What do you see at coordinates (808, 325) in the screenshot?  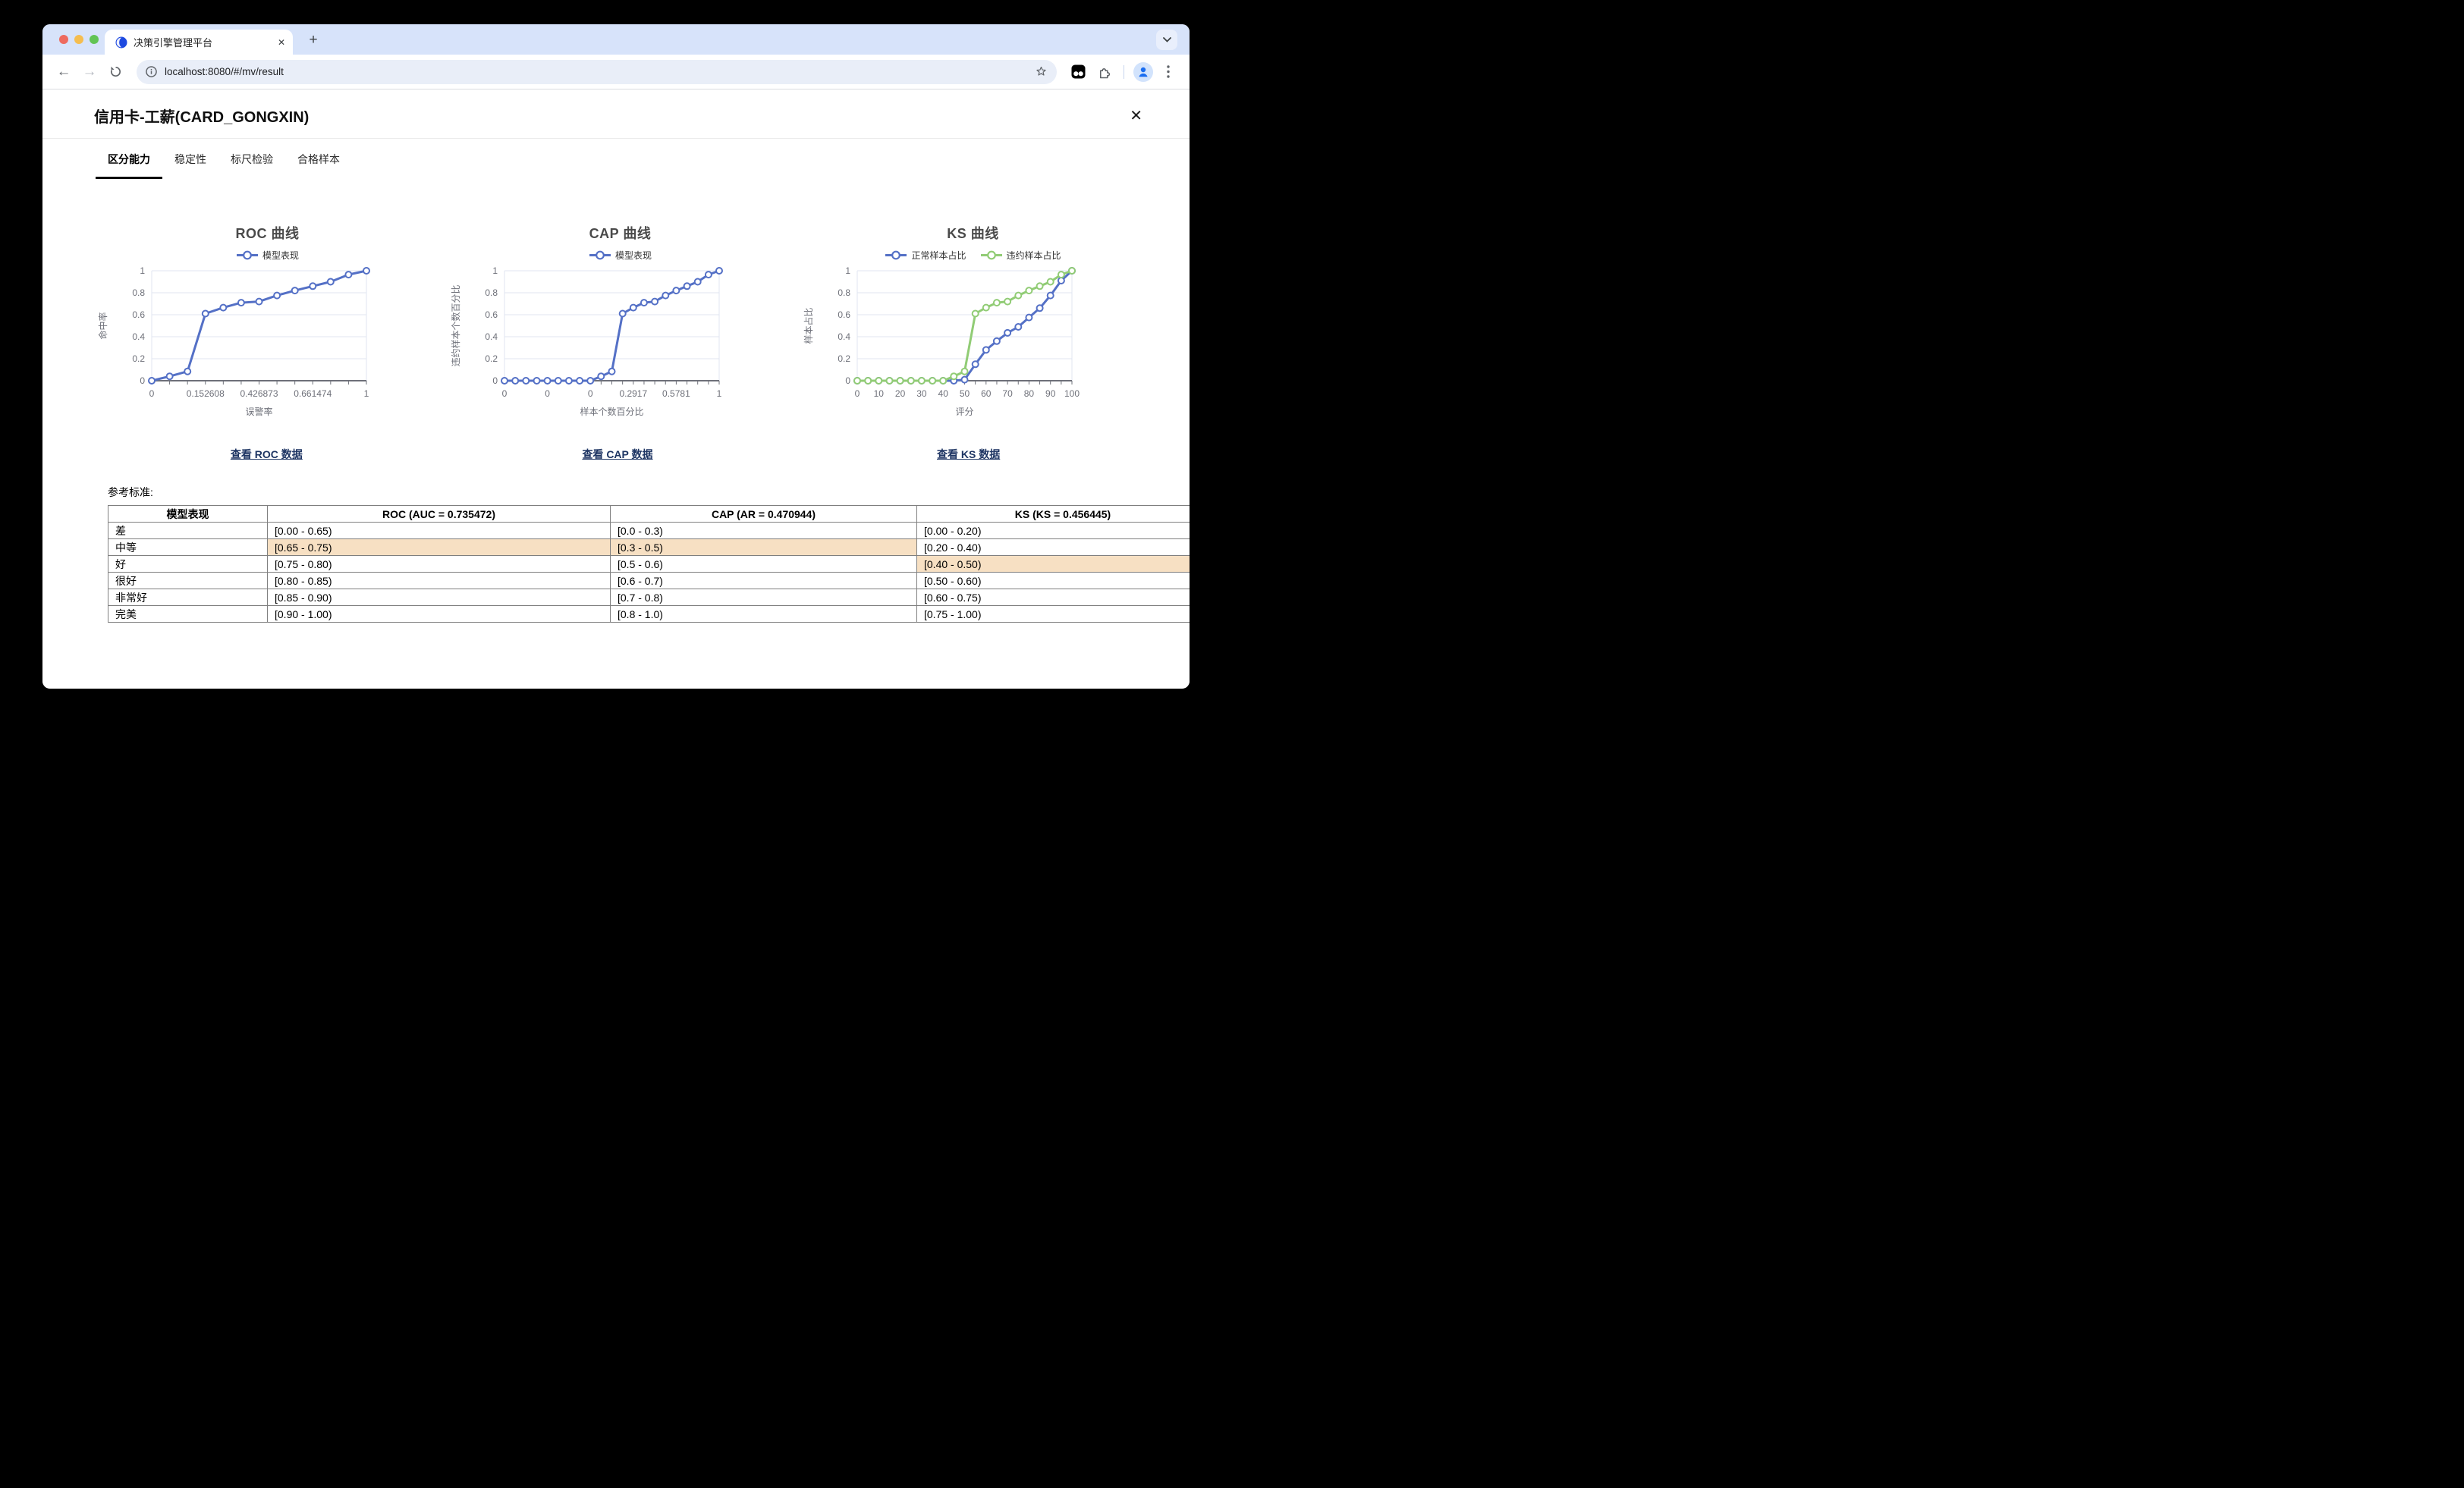 I see `svg-text: 样本占比` at bounding box center [808, 325].